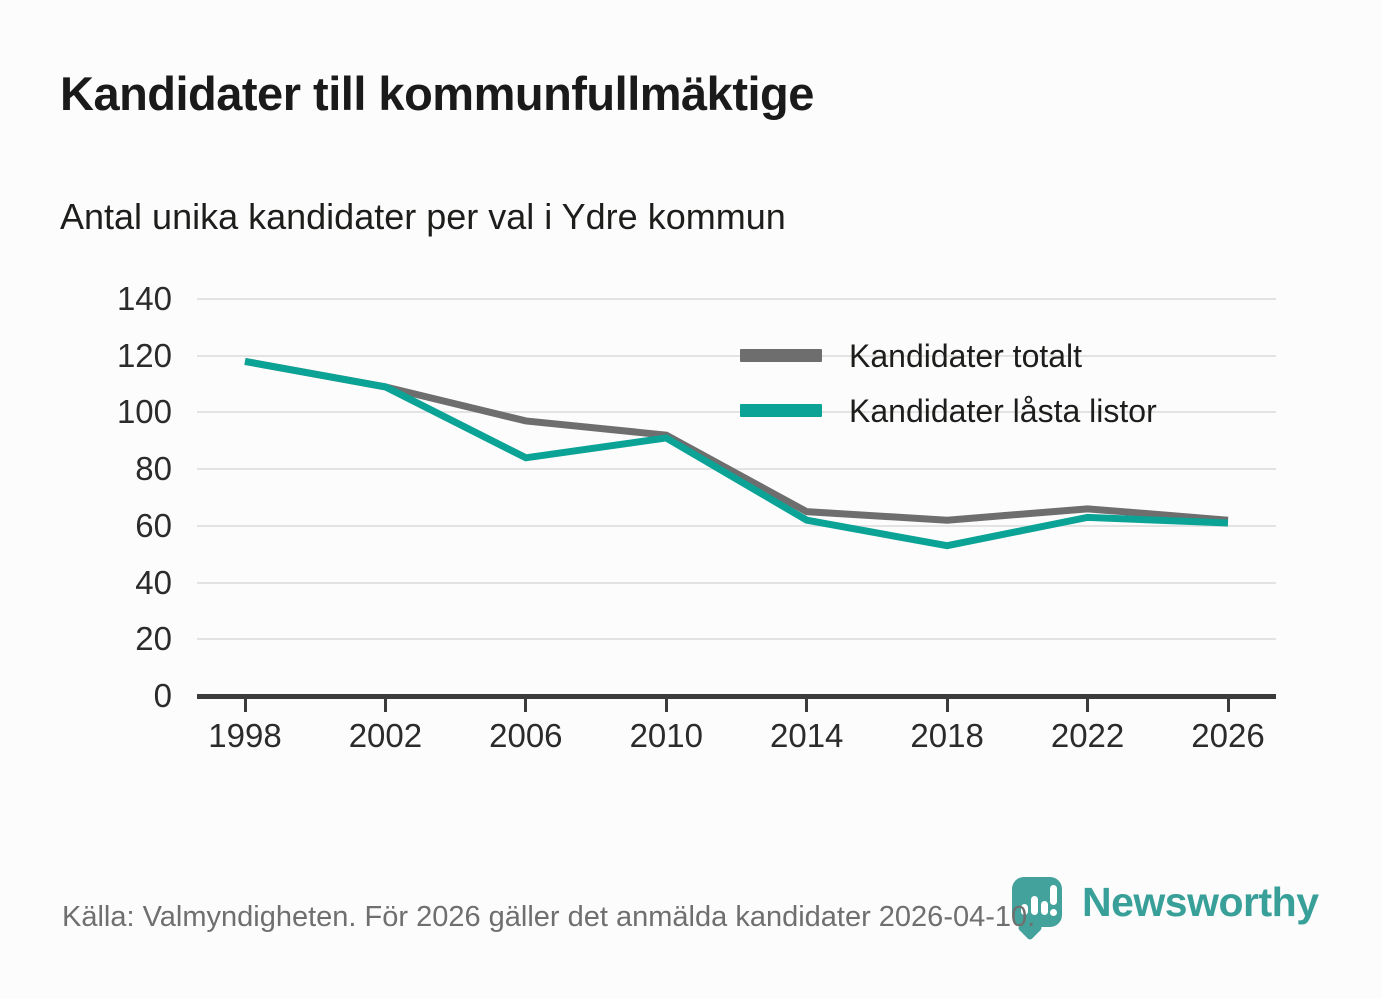  Describe the element at coordinates (153, 582) in the screenshot. I see `y-tick-label-40: 40` at that location.